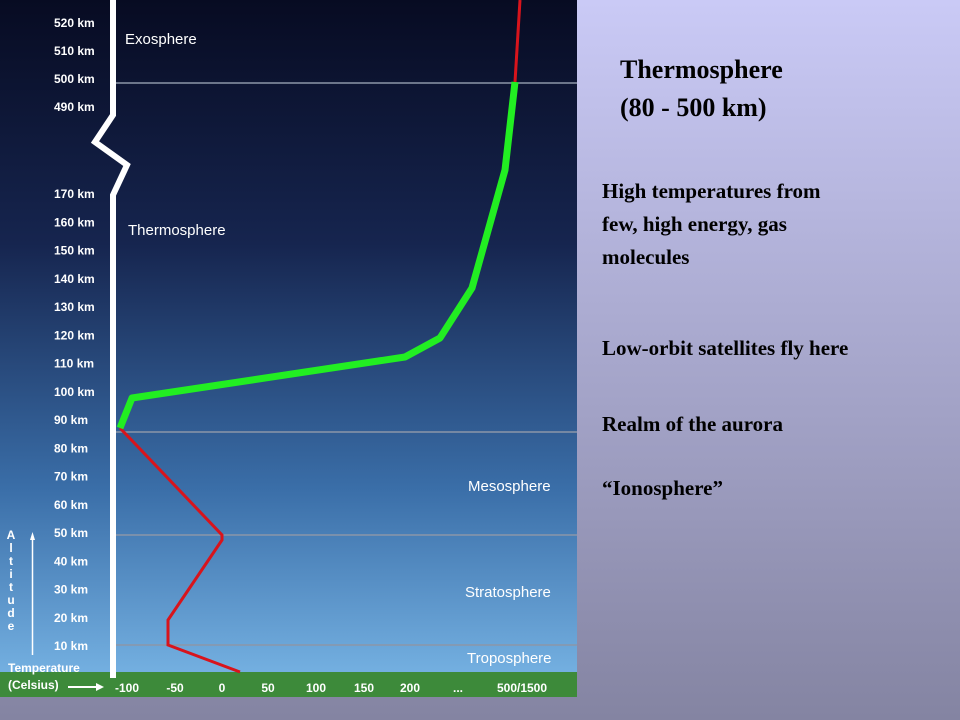 This screenshot has width=960, height=720. What do you see at coordinates (71, 505) in the screenshot?
I see `altitude-label: 60 km` at bounding box center [71, 505].